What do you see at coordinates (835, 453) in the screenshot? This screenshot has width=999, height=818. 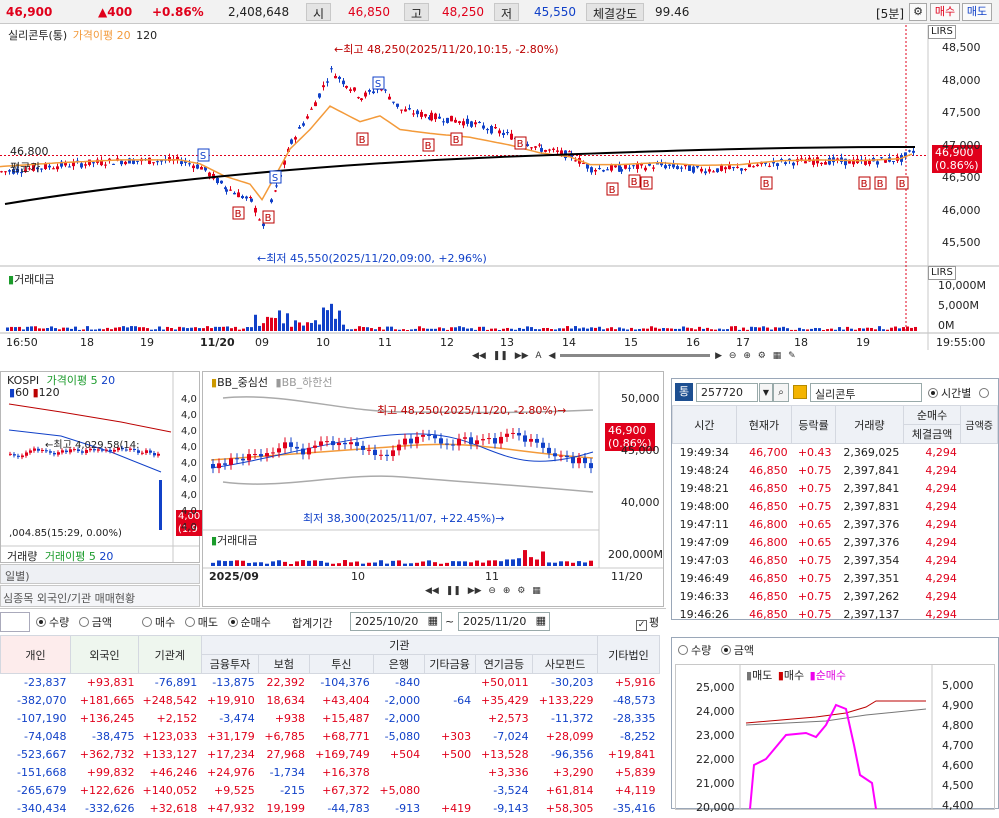 I see `table-row: 19:49:34 46,700 +0.43 2,369,025 4,294` at bounding box center [835, 453].